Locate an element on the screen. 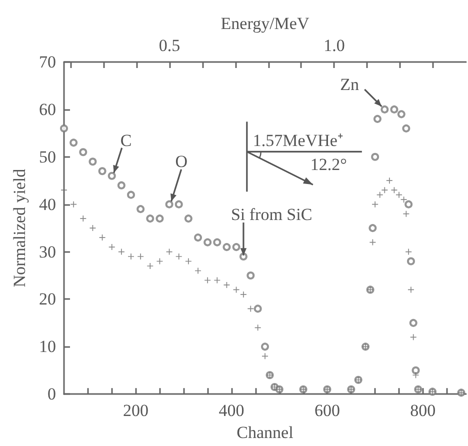 This screenshot has height=446, width=468. y-tick-label: 40 is located at coordinates (47, 204).